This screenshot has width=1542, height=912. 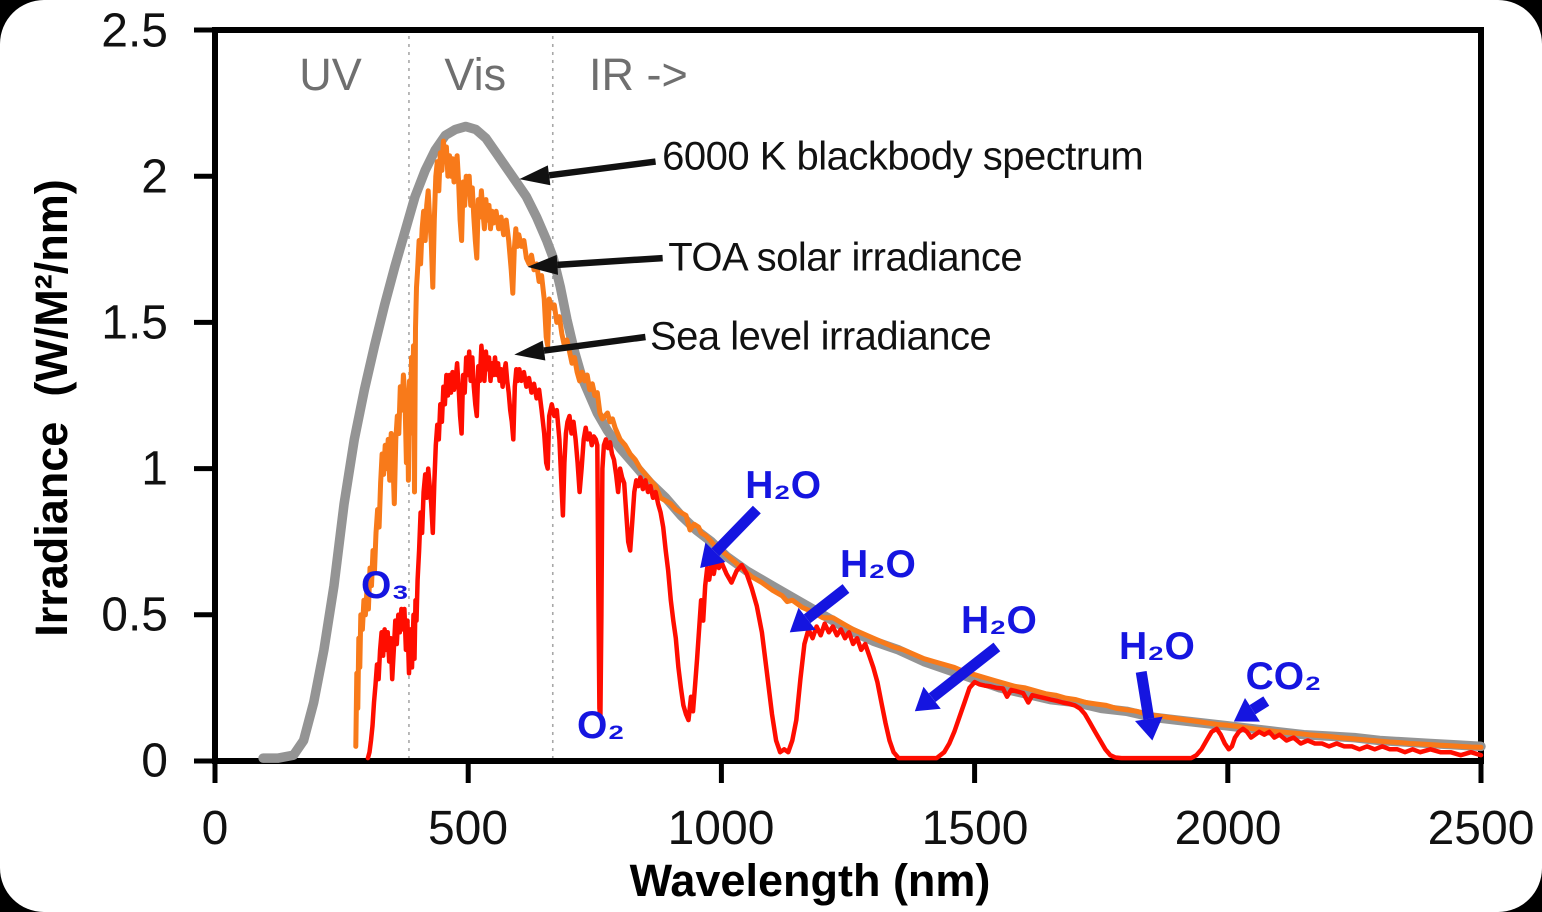 What do you see at coordinates (134, 615) in the screenshot?
I see `y-tick-label-0-5: 0.5` at bounding box center [134, 615].